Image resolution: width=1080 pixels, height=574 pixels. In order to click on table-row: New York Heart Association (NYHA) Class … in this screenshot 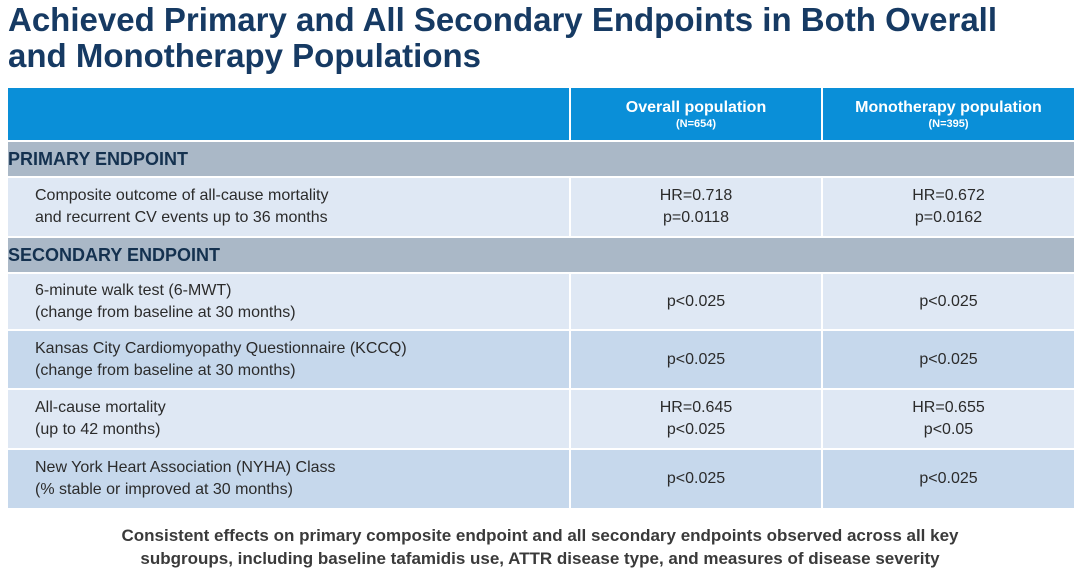, I will do `click(541, 479)`.